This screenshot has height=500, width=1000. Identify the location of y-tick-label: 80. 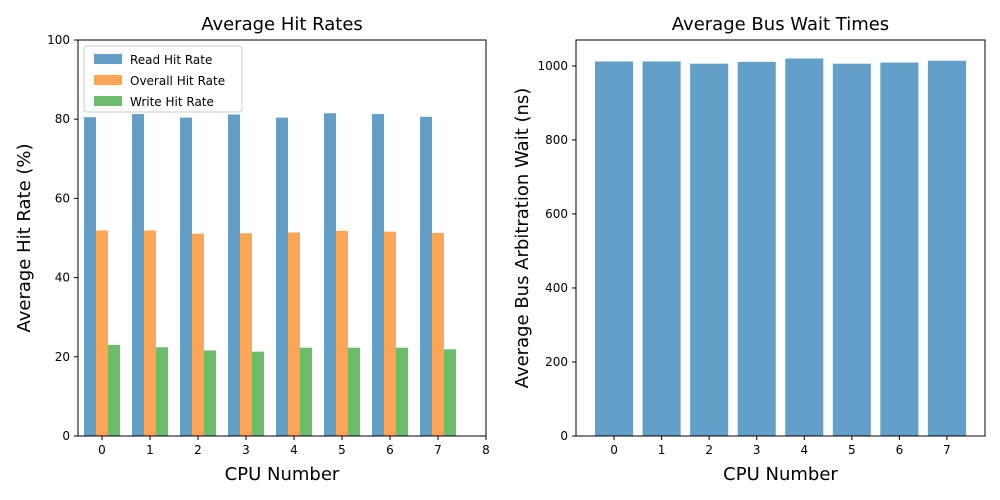
(62, 119).